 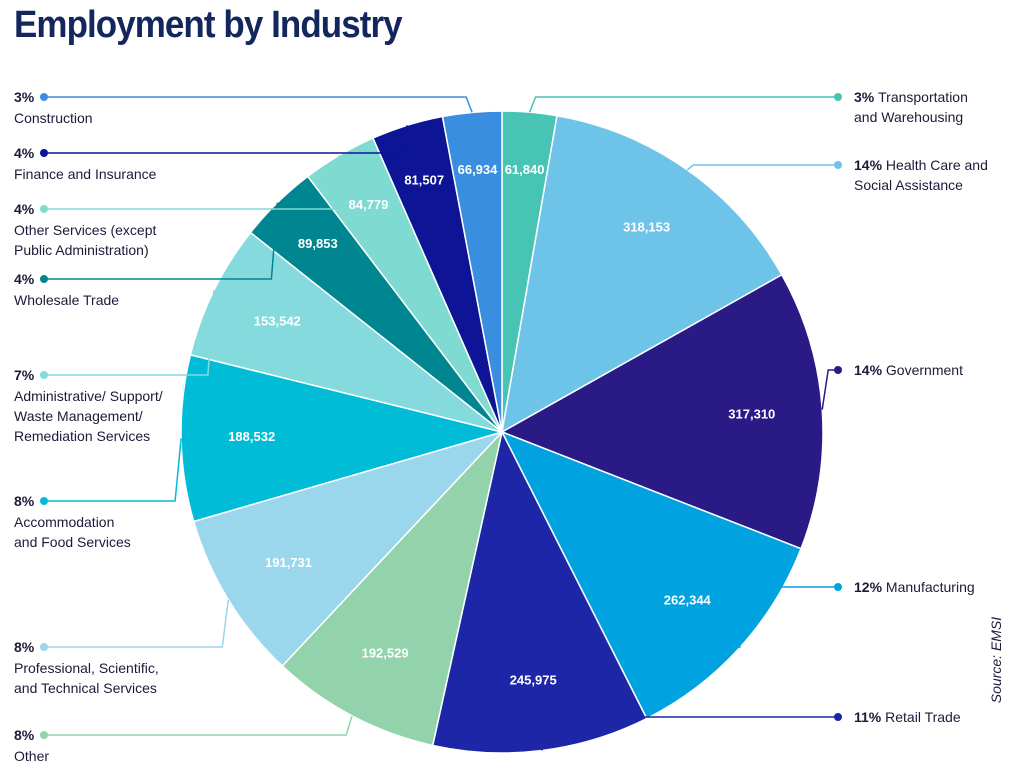 I want to click on percent-label-wholesale-trade: 4%, so click(x=24, y=279).